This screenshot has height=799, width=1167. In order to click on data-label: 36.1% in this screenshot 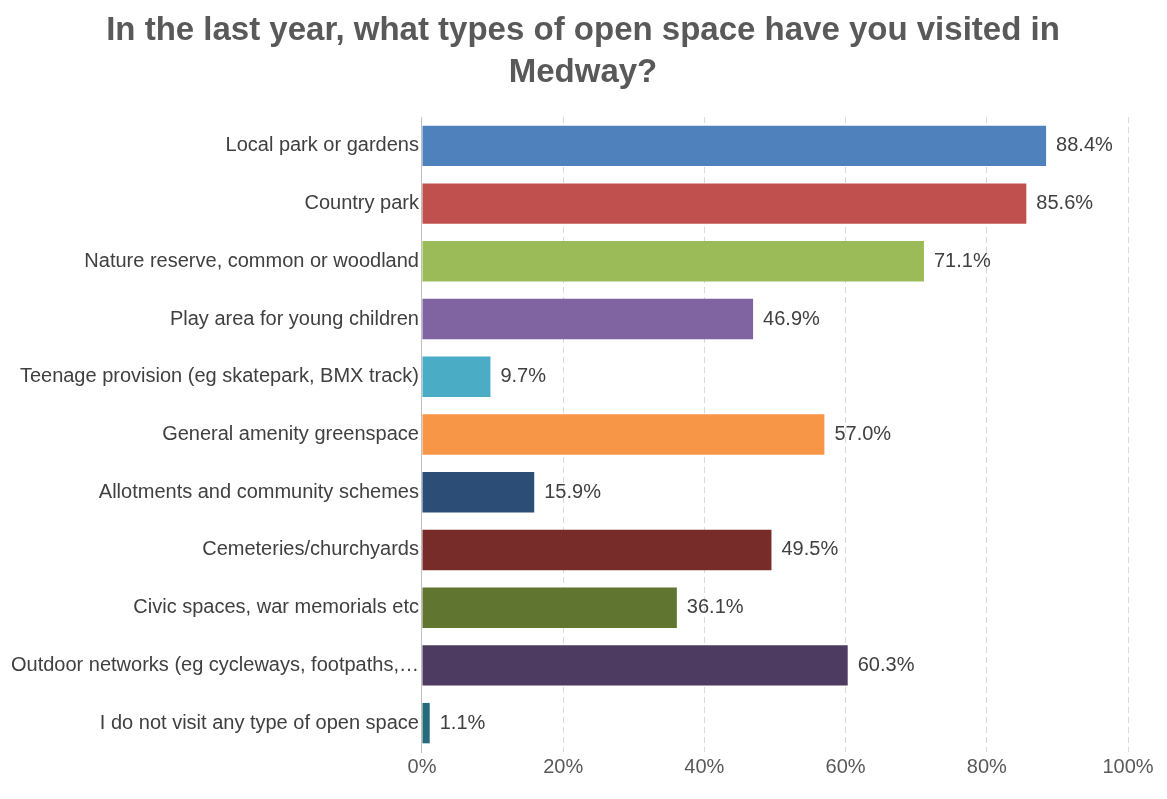, I will do `click(715, 606)`.